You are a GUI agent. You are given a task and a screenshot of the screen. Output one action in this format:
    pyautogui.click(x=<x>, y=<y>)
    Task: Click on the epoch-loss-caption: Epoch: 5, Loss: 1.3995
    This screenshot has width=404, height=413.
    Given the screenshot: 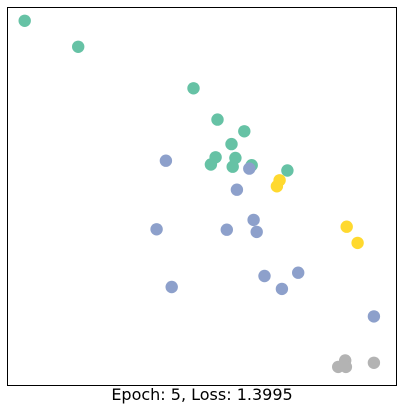 What is the action you would take?
    pyautogui.click(x=202, y=394)
    